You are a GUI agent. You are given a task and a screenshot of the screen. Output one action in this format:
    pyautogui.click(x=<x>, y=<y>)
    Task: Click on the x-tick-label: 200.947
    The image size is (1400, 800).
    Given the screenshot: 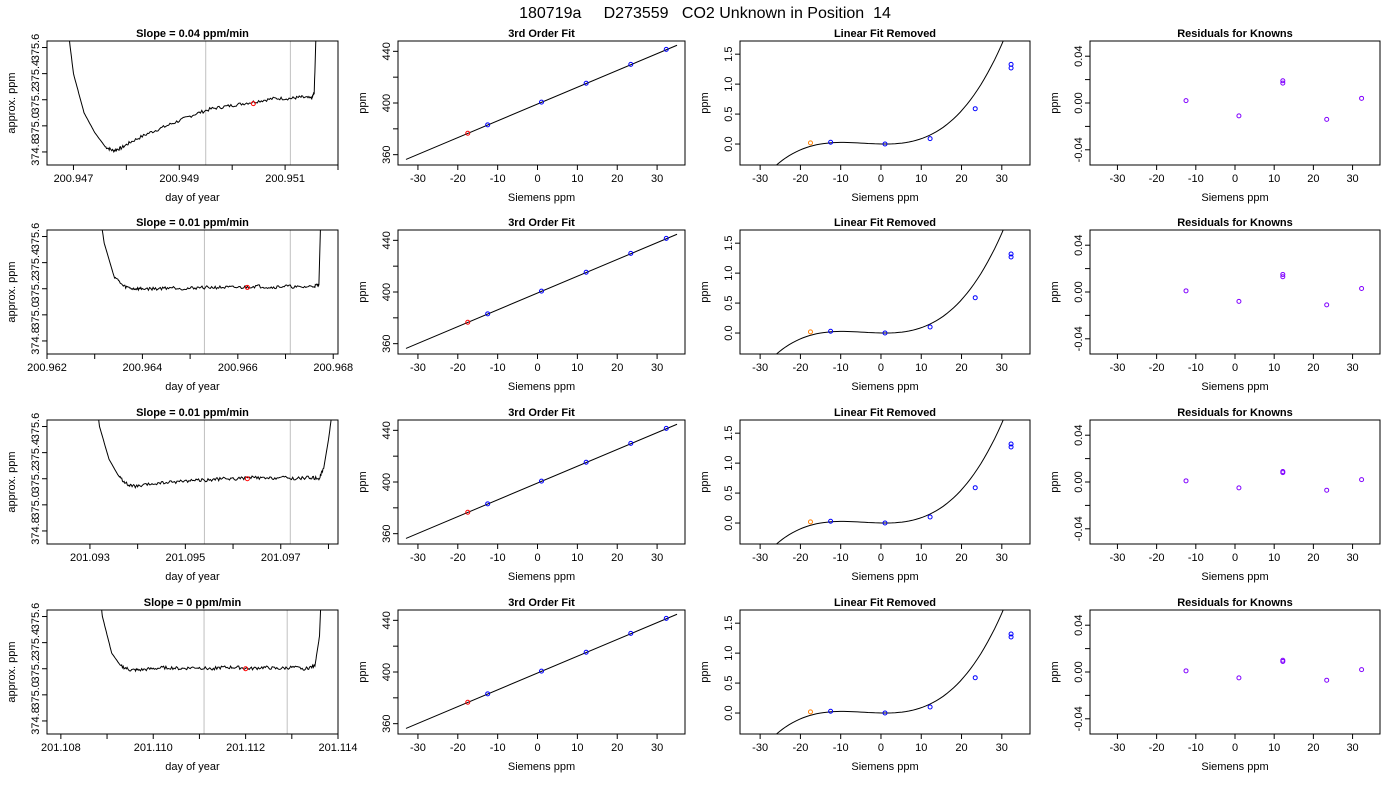 What is the action you would take?
    pyautogui.click(x=74, y=179)
    